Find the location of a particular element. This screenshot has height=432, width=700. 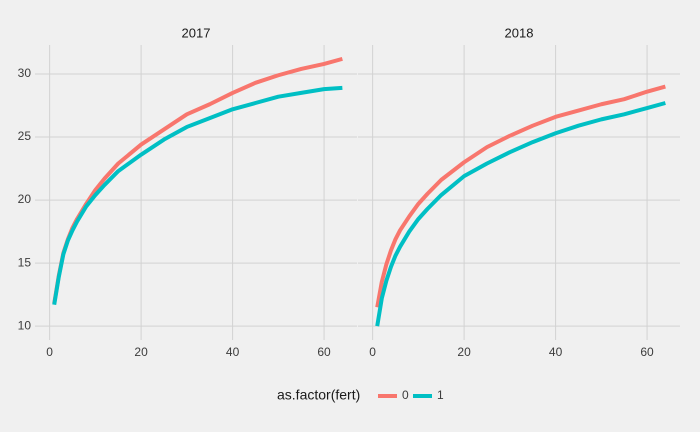

facet-title: 2018 is located at coordinates (519, 32).